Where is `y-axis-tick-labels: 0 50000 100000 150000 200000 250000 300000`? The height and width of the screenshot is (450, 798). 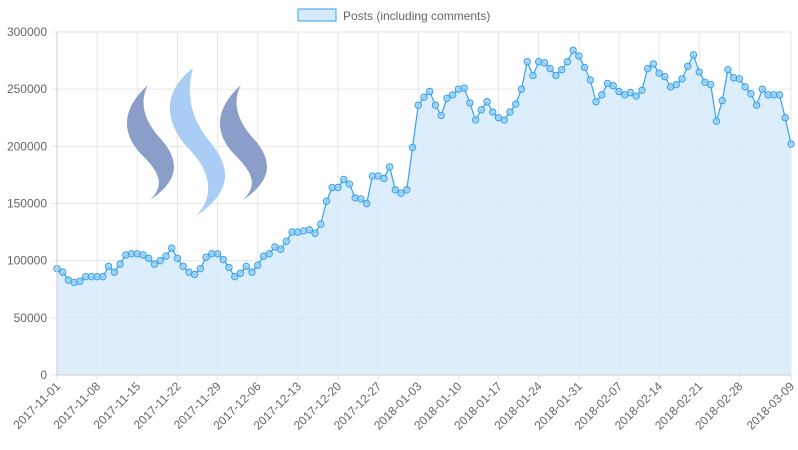 y-axis-tick-labels: 0 50000 100000 150000 200000 250000 300000 is located at coordinates (27, 203).